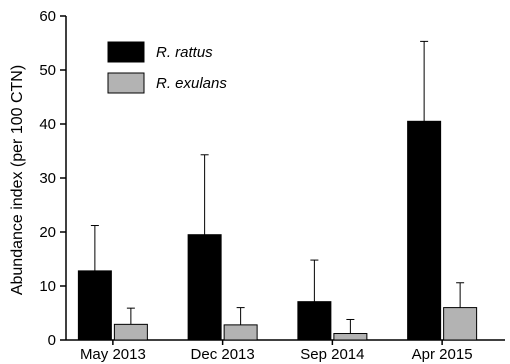 The height and width of the screenshot is (364, 510). Describe the element at coordinates (47, 16) in the screenshot. I see `y-tick-label: 60` at that location.